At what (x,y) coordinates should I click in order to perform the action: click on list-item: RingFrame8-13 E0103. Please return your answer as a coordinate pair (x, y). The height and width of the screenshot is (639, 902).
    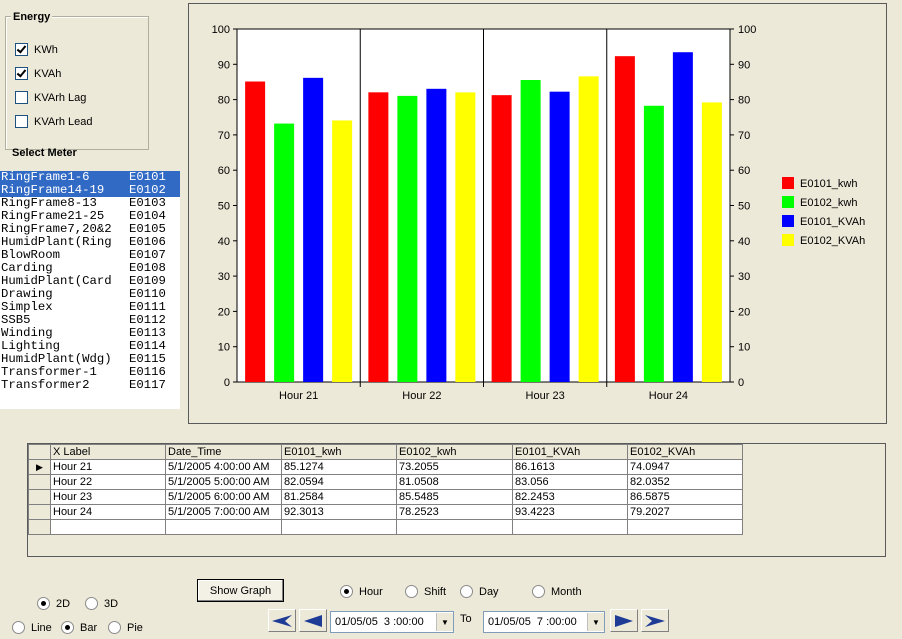
    Looking at the image, I should click on (90, 203).